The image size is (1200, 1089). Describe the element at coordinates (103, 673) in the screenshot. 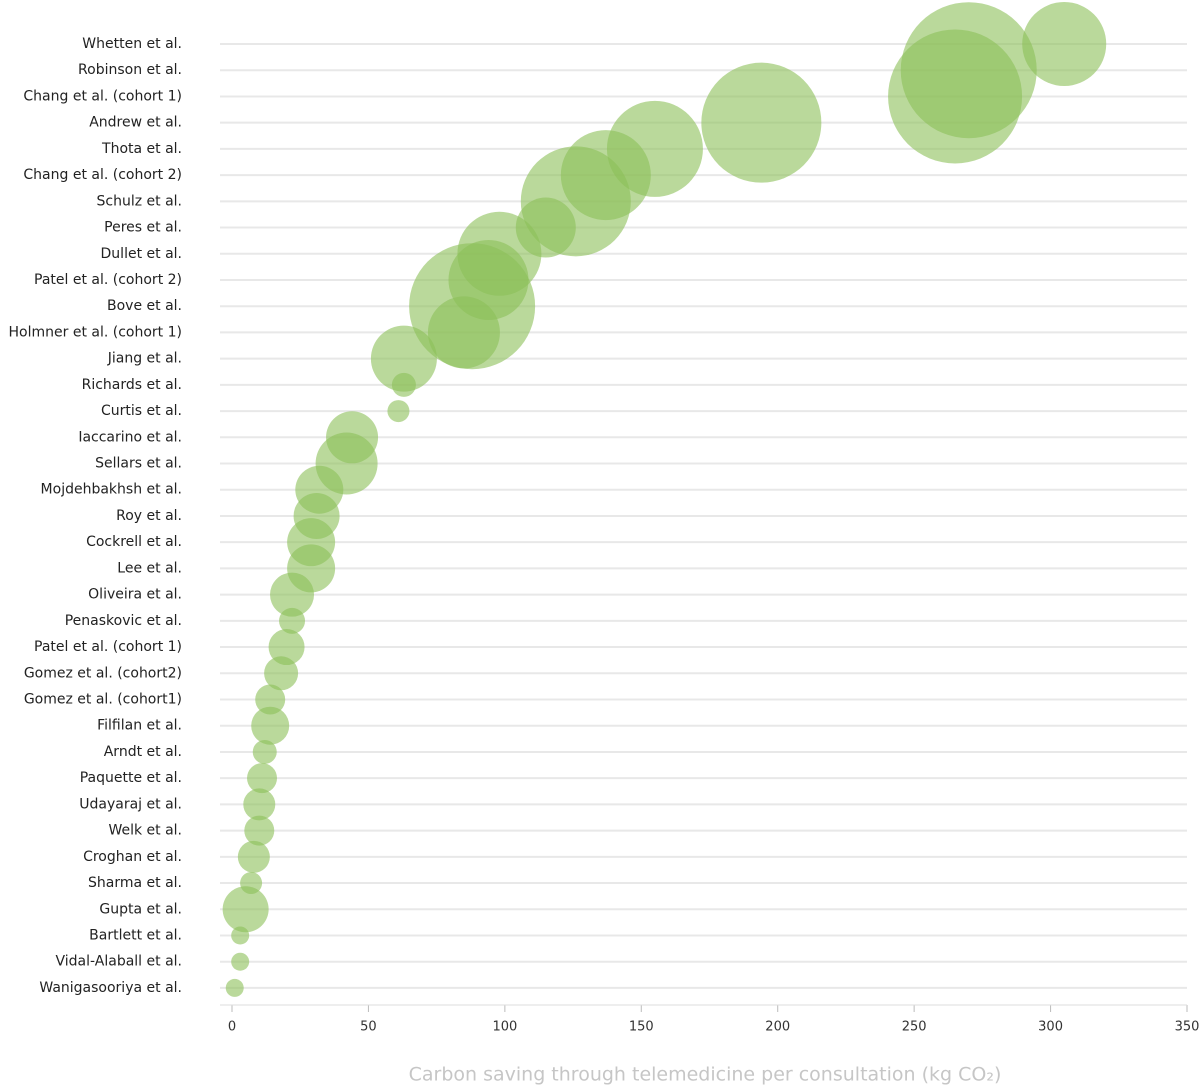

I see `category-label: Gomez et al. (cohort2)` at that location.